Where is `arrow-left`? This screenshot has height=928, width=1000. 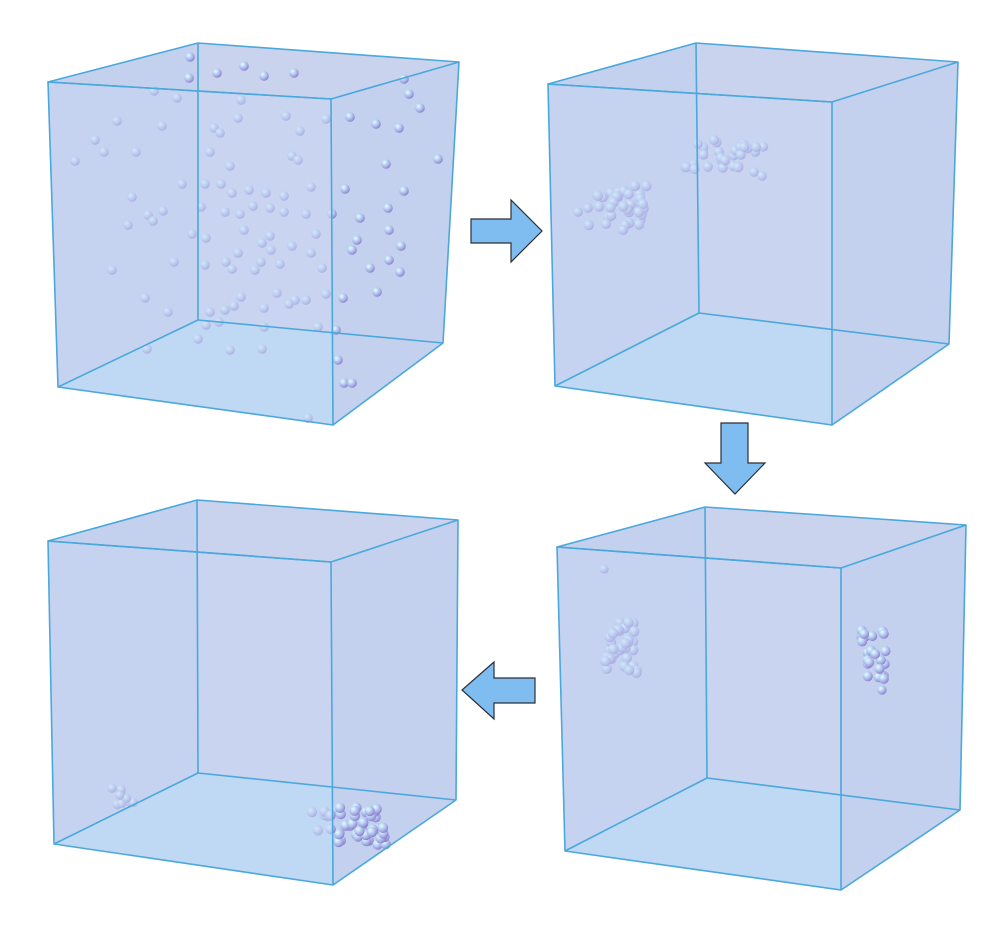 arrow-left is located at coordinates (498, 690).